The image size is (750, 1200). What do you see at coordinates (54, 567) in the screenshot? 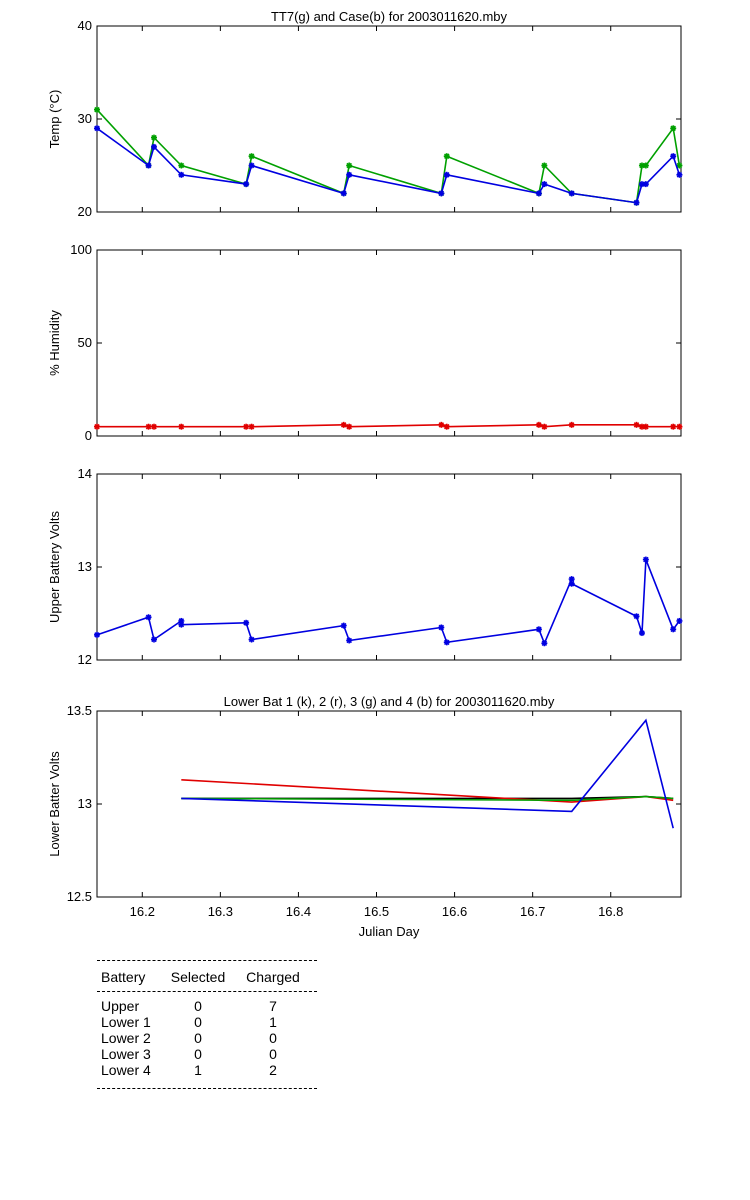
I see `y-axis-label: Upper Battery Volts` at bounding box center [54, 567].